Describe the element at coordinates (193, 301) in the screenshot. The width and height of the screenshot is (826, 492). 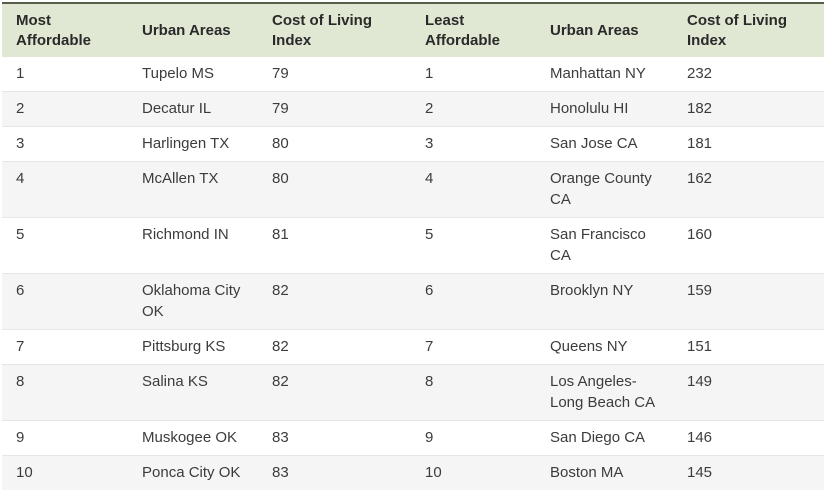
I see `most-urban-area-cell: Oklahoma City OK` at that location.